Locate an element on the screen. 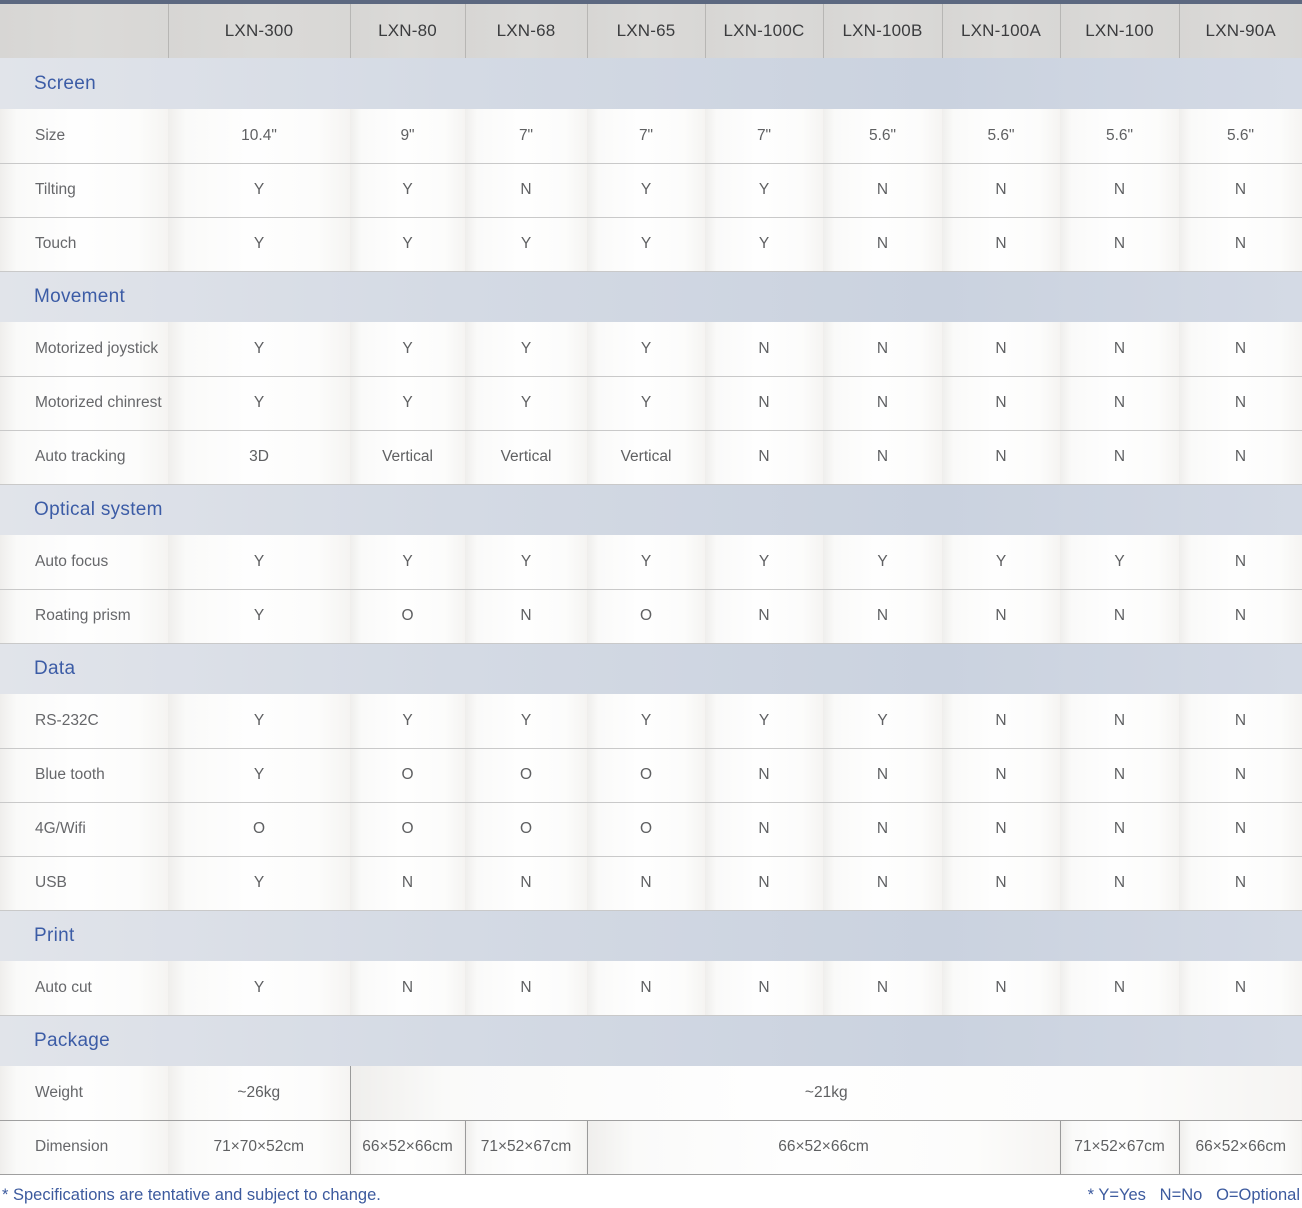 This screenshot has height=1208, width=1302. spec-row-roating-prism: Roating prism Y O N O N N N N N is located at coordinates (651, 616).